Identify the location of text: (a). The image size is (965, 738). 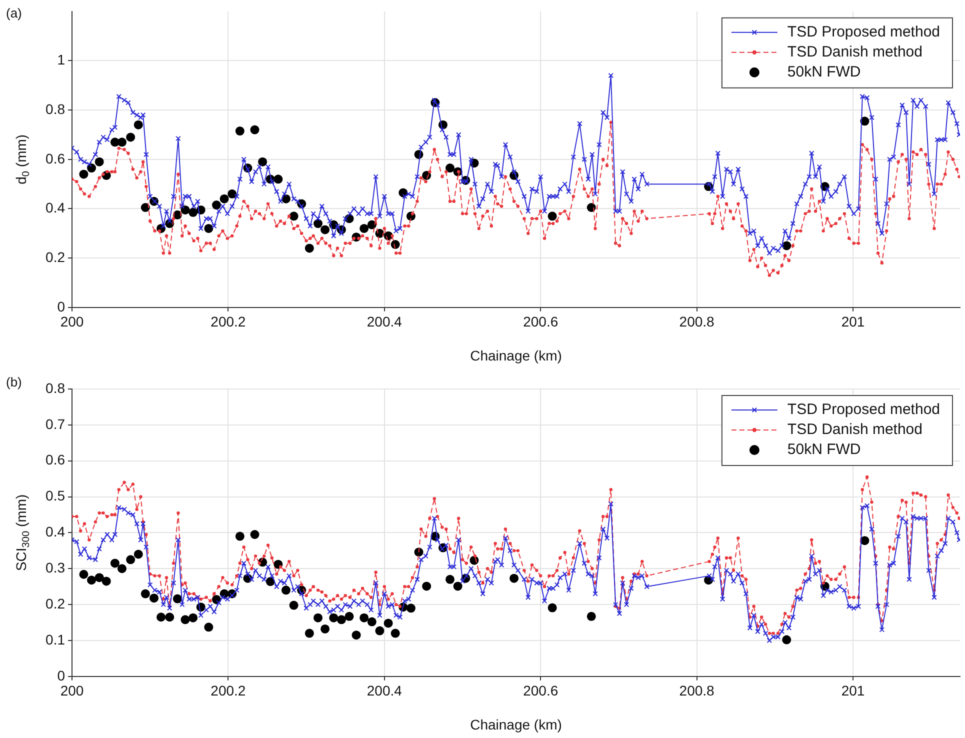
(14, 13).